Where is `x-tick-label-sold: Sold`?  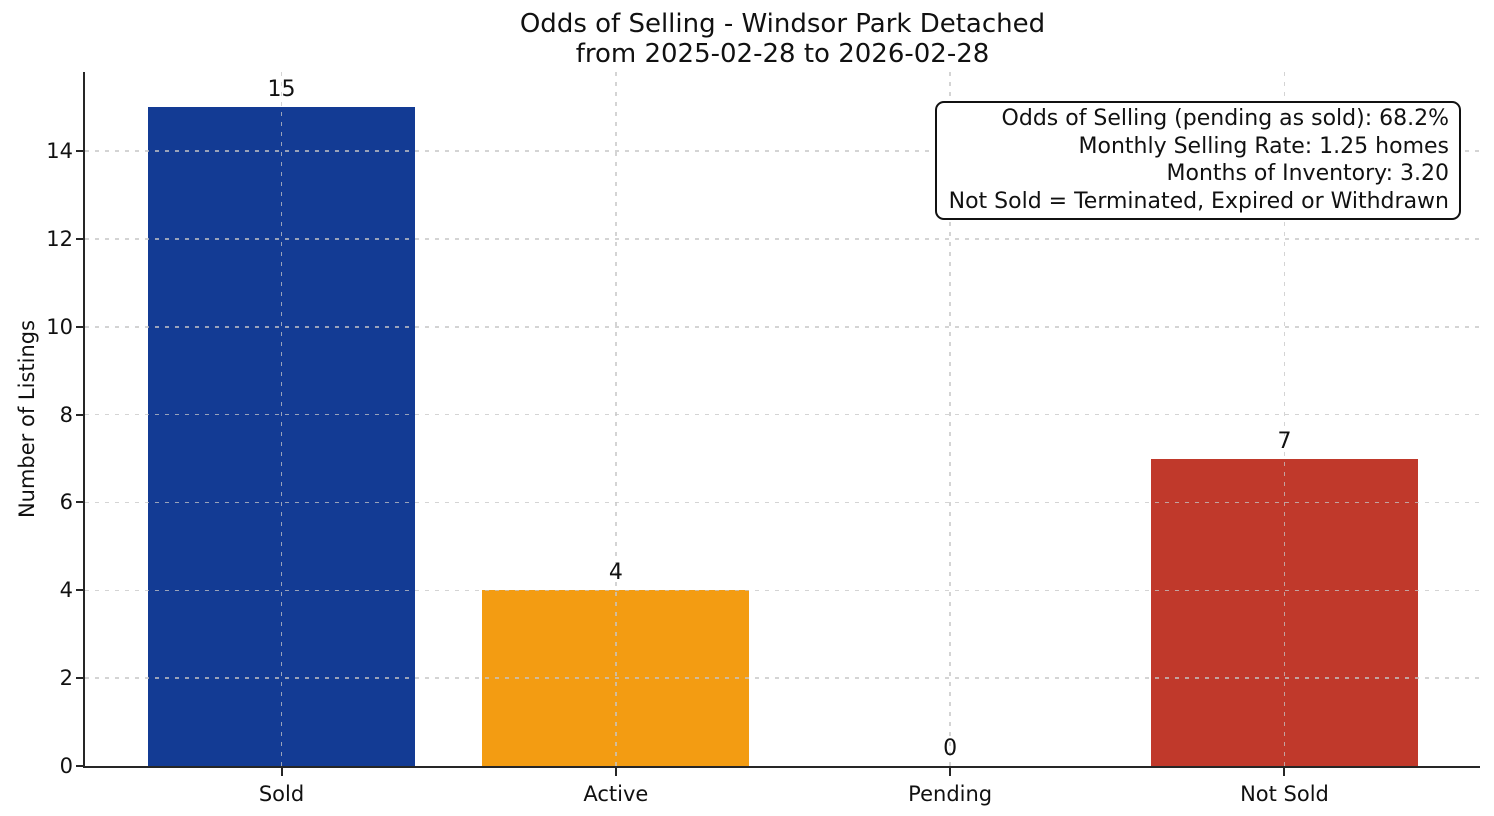 x-tick-label-sold: Sold is located at coordinates (281, 794).